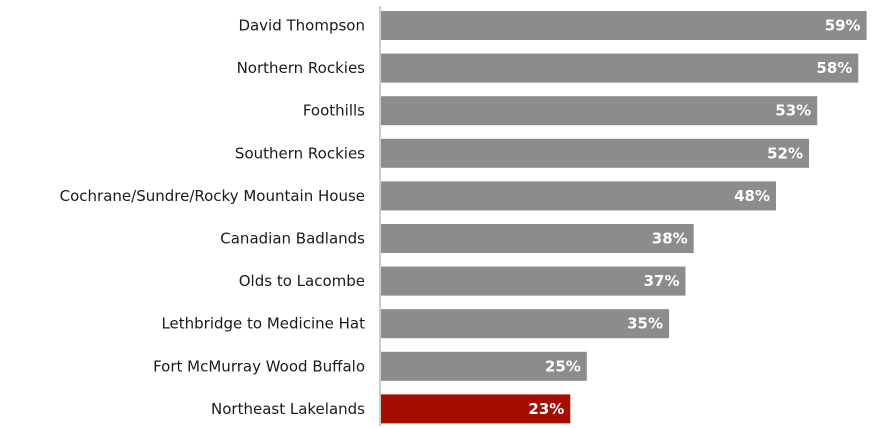 The height and width of the screenshot is (428, 894). I want to click on value-label-cochrane-sundre-rocky-mountain-house: 48%, so click(752, 196).